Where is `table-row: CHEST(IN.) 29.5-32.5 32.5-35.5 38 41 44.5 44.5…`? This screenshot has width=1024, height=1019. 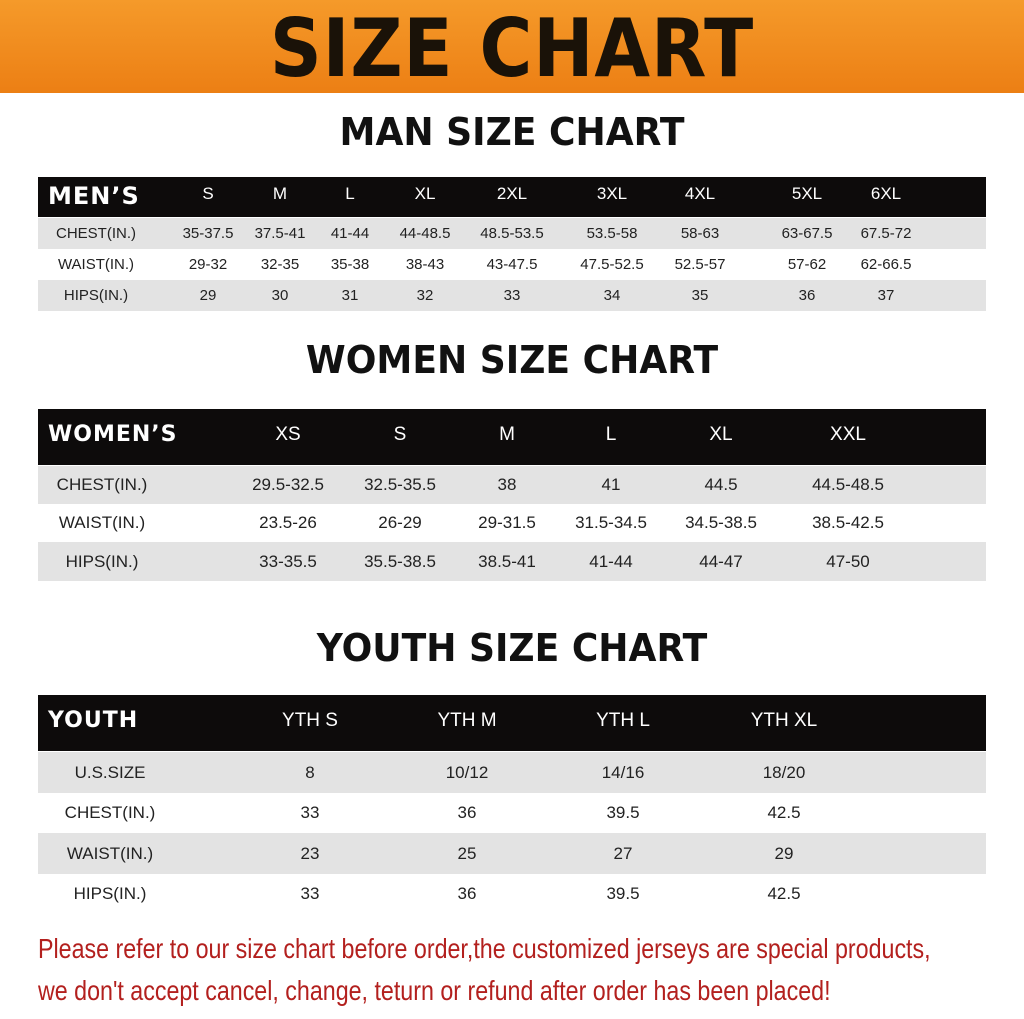 table-row: CHEST(IN.) 29.5-32.5 32.5-35.5 38 41 44.5 44.5… is located at coordinates (512, 485).